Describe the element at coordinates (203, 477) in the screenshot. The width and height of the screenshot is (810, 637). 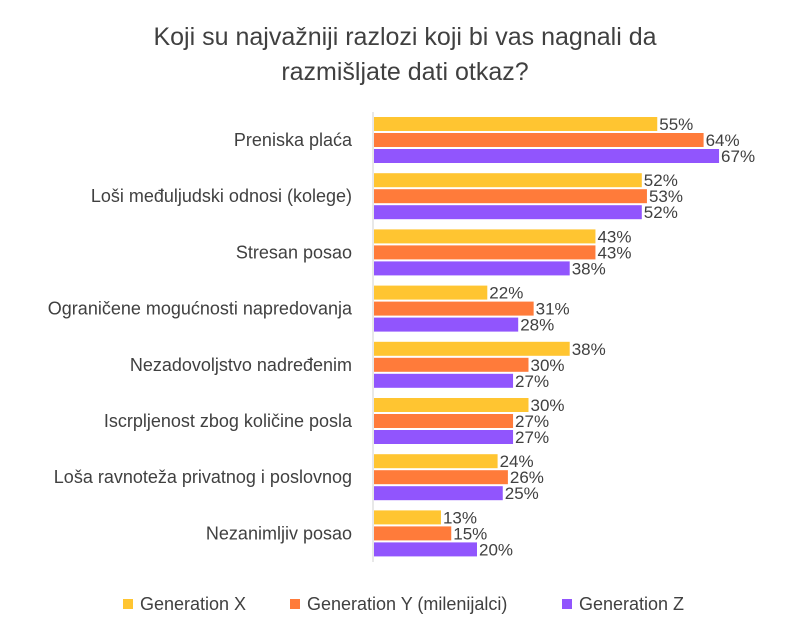
I see `category-label: Loša ravnoteža privatnog i poslovnog` at that location.